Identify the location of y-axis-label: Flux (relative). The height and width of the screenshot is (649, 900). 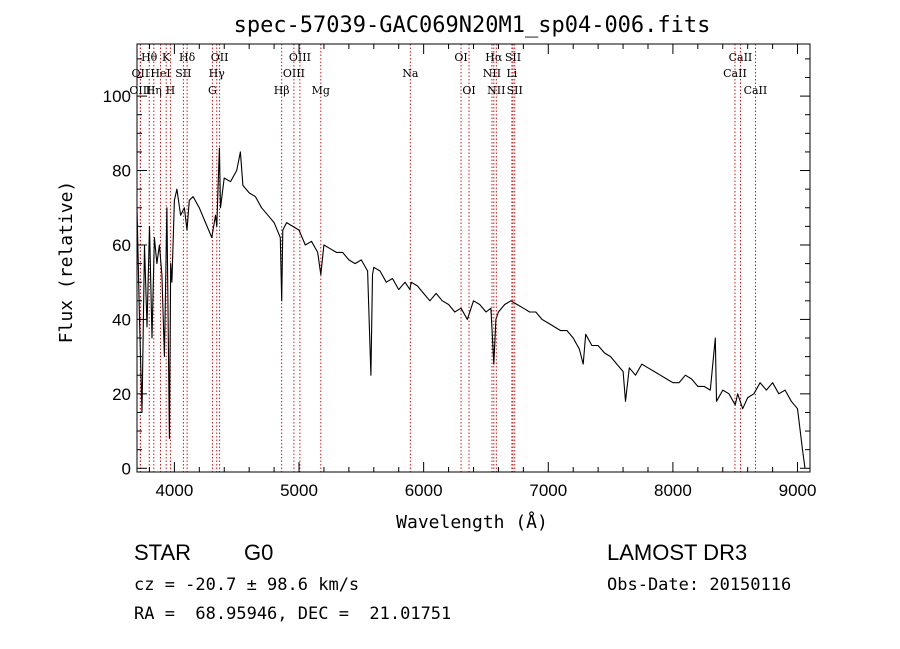
(66, 262).